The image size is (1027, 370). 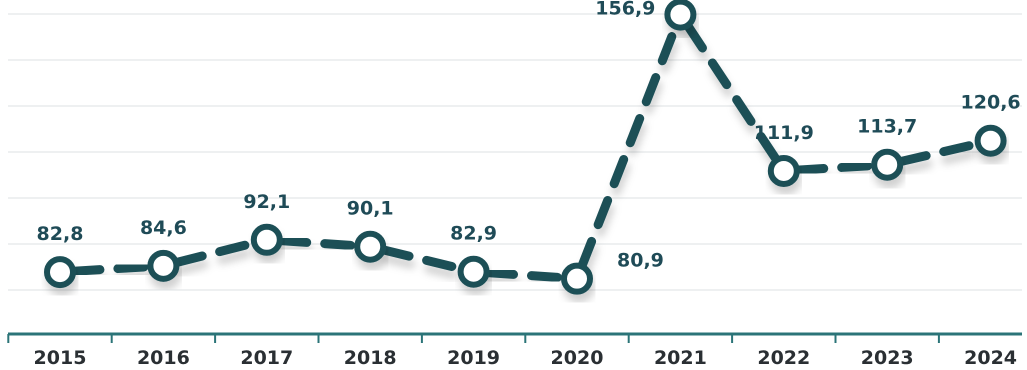 I want to click on data-label: 80,9, so click(x=640, y=261).